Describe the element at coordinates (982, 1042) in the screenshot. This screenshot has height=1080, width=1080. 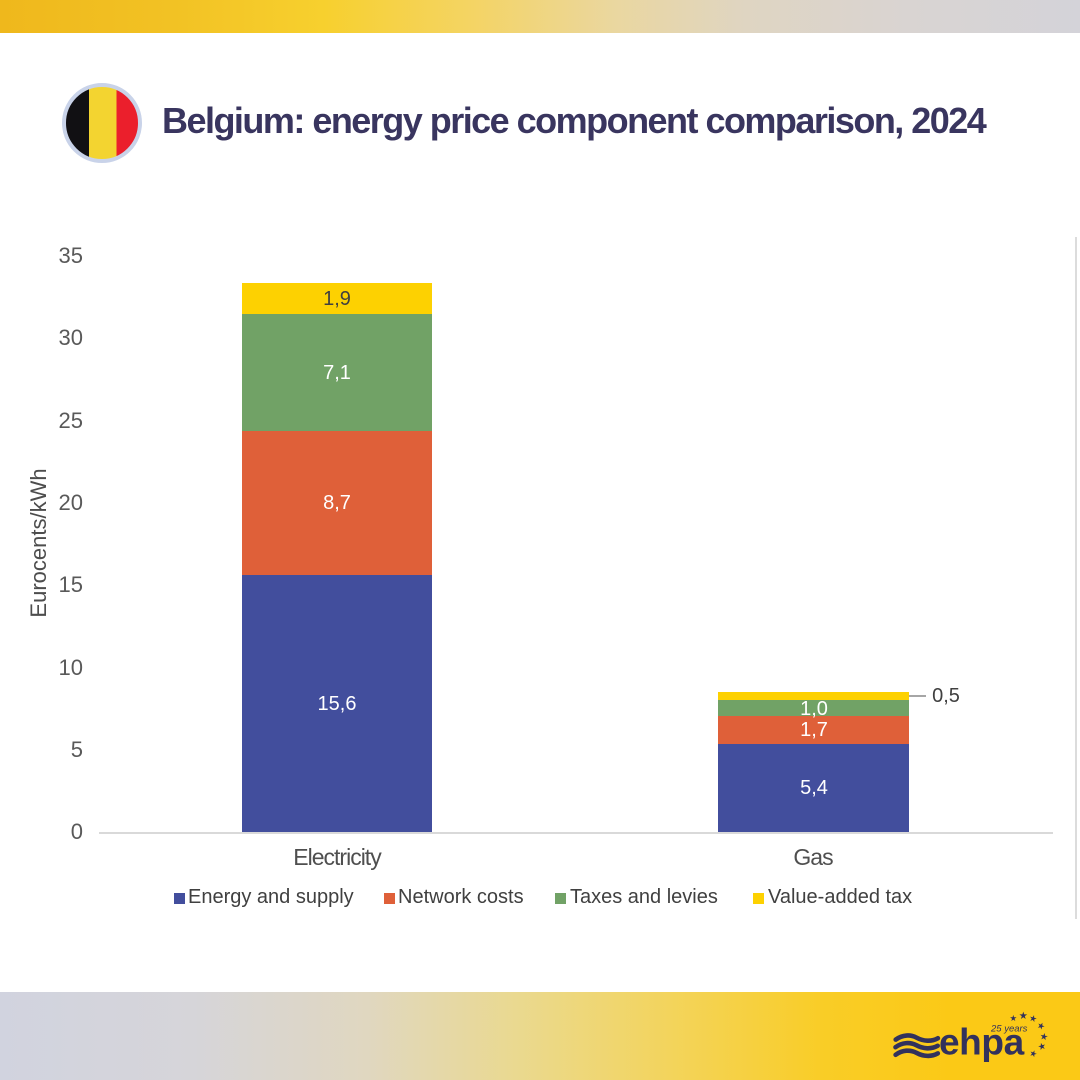
I see `svg-text: ehpa` at that location.